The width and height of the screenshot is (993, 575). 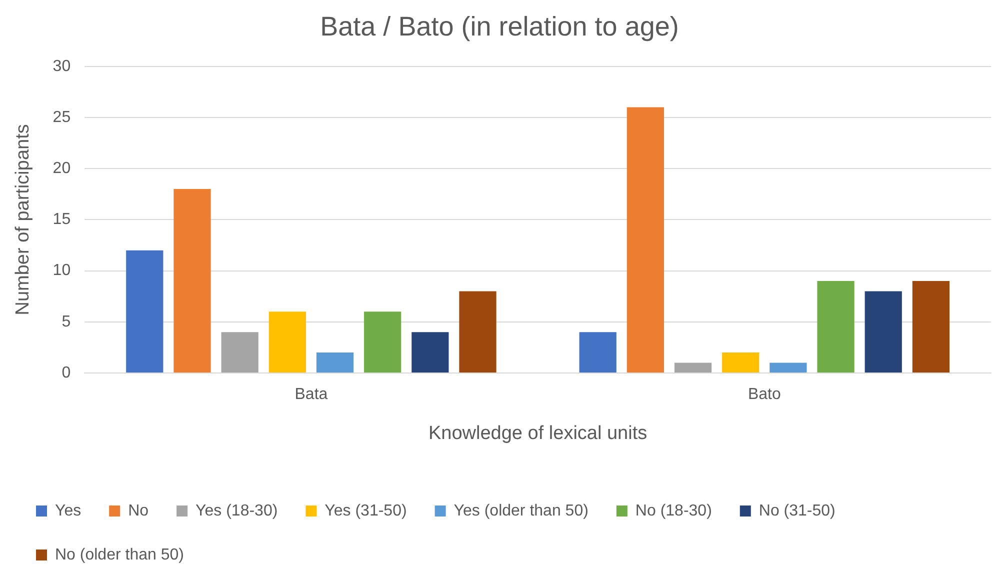 What do you see at coordinates (365, 511) in the screenshot?
I see `legend-label: Yes (31-50)` at bounding box center [365, 511].